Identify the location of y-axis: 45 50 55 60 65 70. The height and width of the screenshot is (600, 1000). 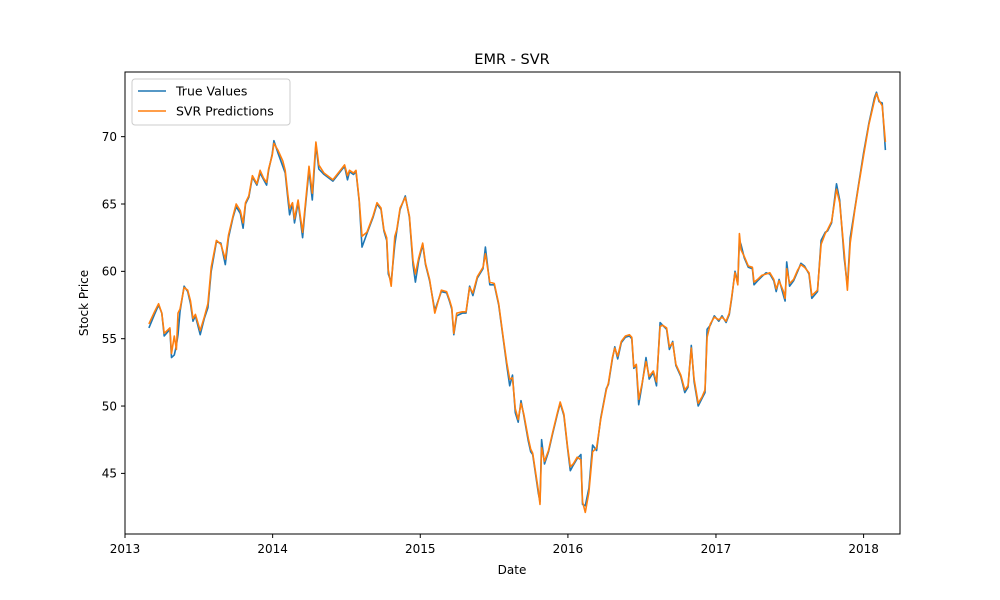
(113, 305).